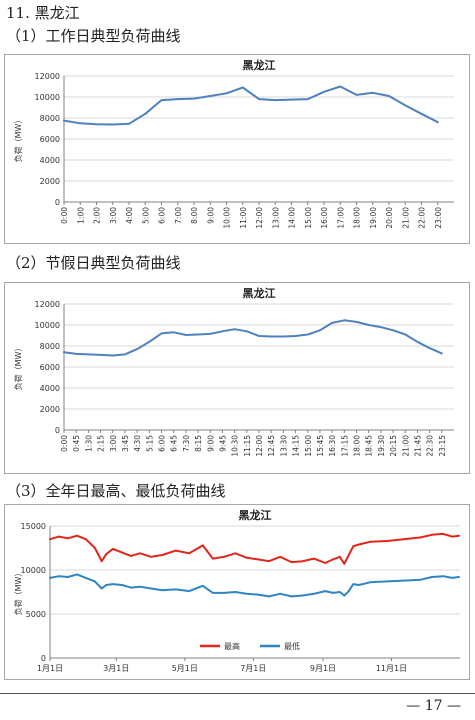  I want to click on x-tick-label: 10:30, so click(235, 446).